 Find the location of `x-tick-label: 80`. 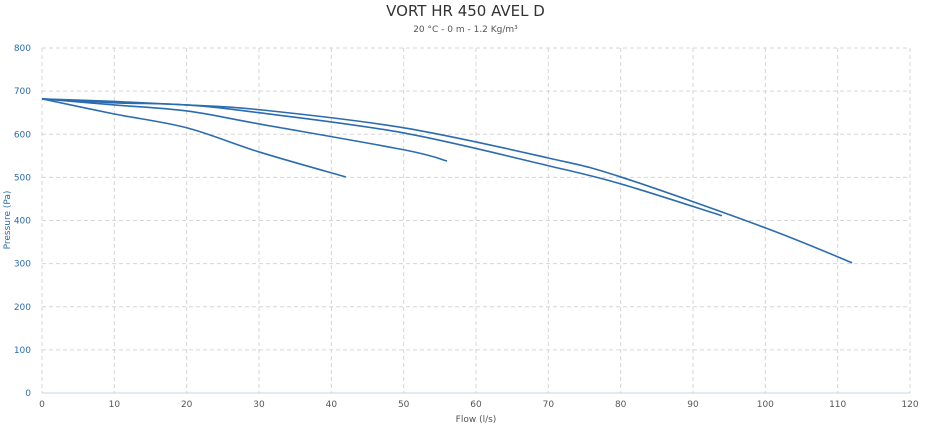

x-tick-label: 80 is located at coordinates (621, 405).